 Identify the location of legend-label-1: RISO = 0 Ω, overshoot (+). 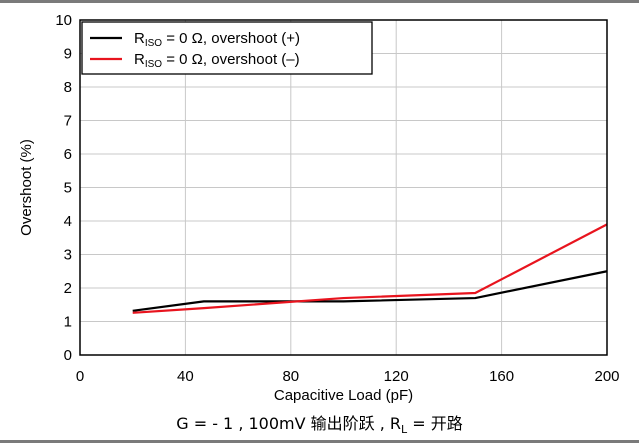
(217, 39).